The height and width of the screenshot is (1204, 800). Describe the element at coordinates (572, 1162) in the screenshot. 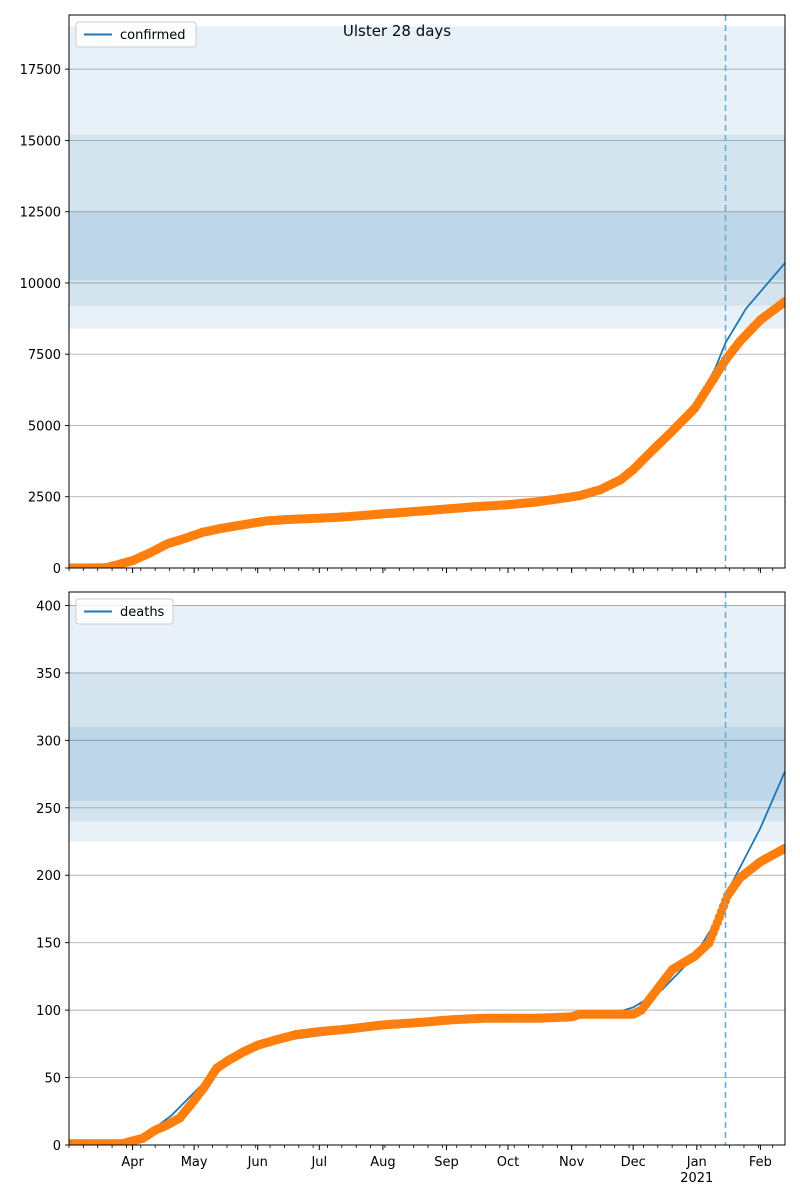

I see `x-tick-label: Nov` at that location.